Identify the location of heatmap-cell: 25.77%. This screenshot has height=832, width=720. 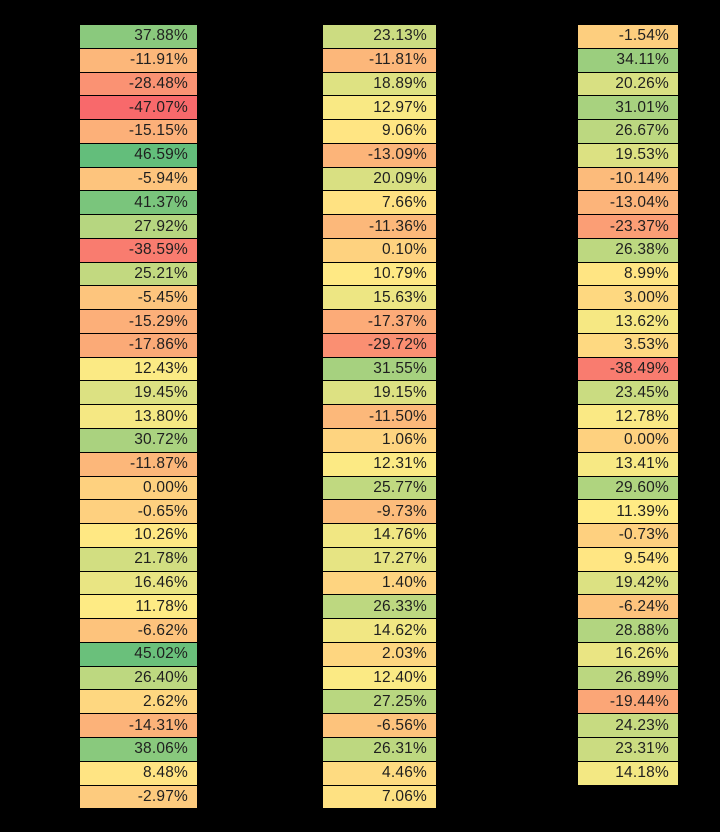
(379, 488).